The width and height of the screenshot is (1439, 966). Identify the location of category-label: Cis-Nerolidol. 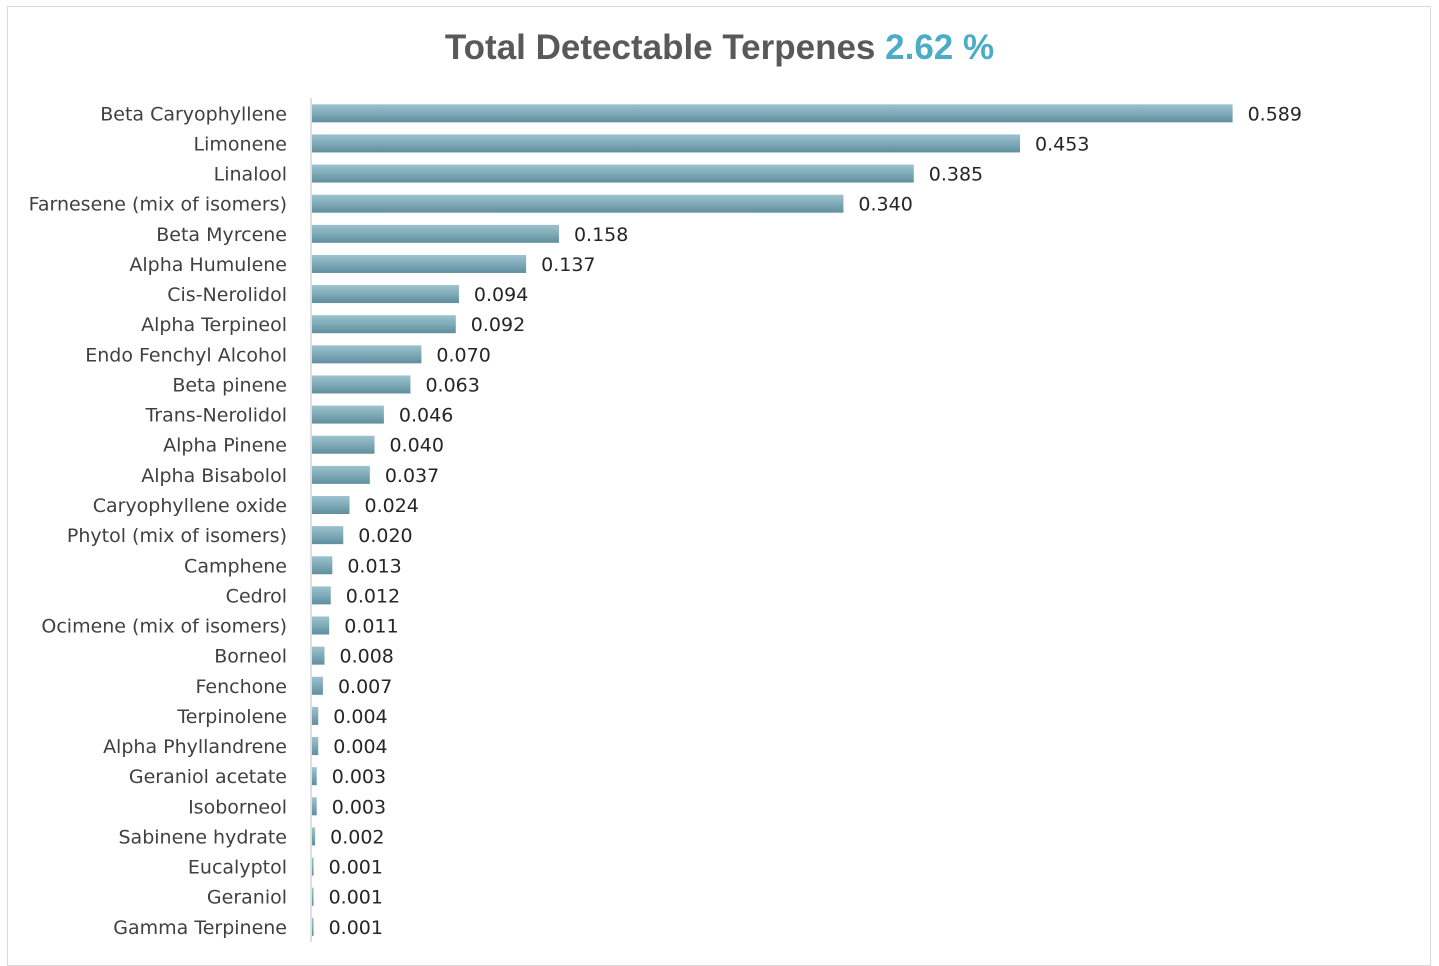
(227, 295).